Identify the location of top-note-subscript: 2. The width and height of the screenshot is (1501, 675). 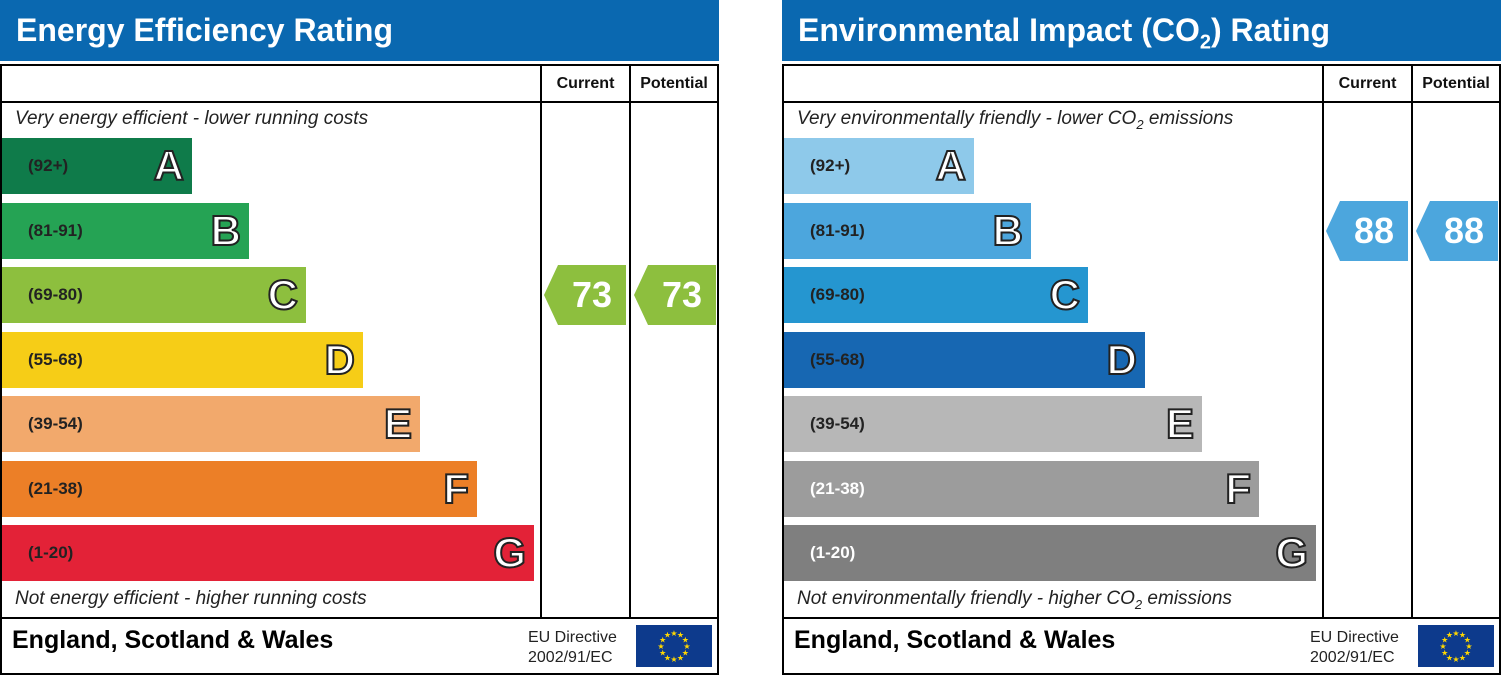
(1140, 124).